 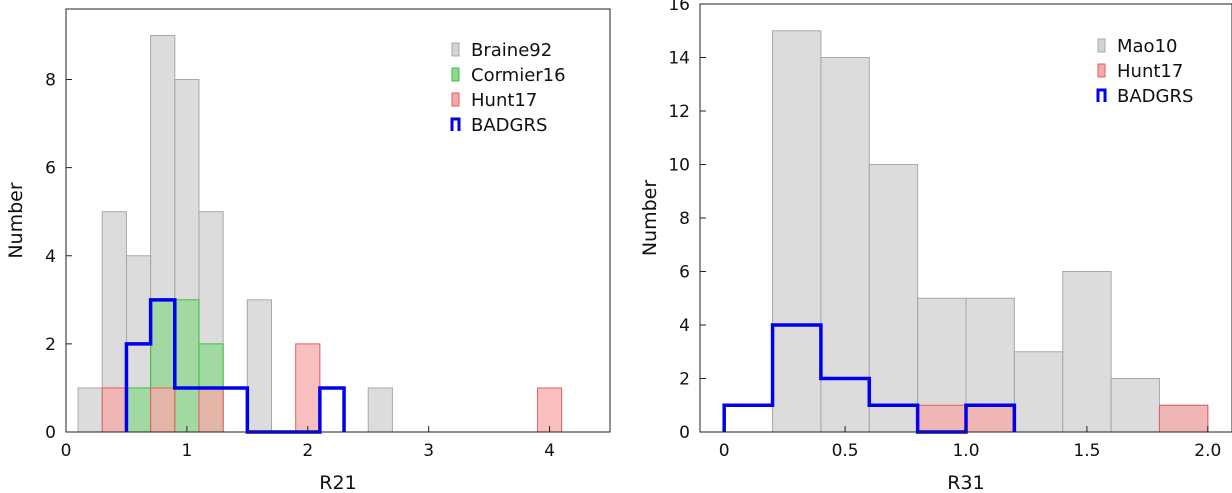 What do you see at coordinates (511, 50) in the screenshot?
I see `legend-label-braine92: Braine92` at bounding box center [511, 50].